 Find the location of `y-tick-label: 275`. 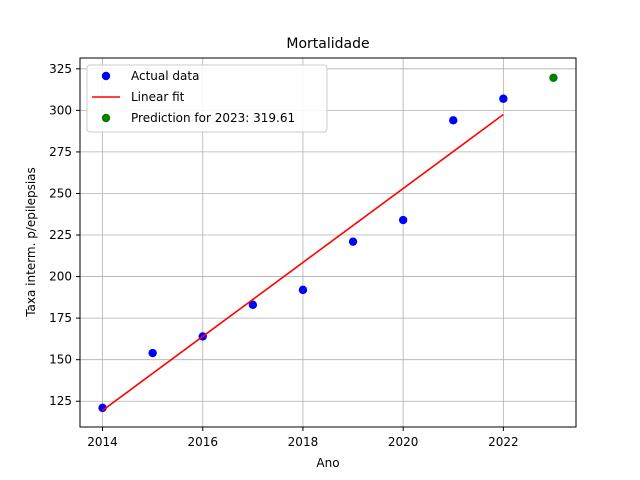

y-tick-label: 275 is located at coordinates (60, 152).